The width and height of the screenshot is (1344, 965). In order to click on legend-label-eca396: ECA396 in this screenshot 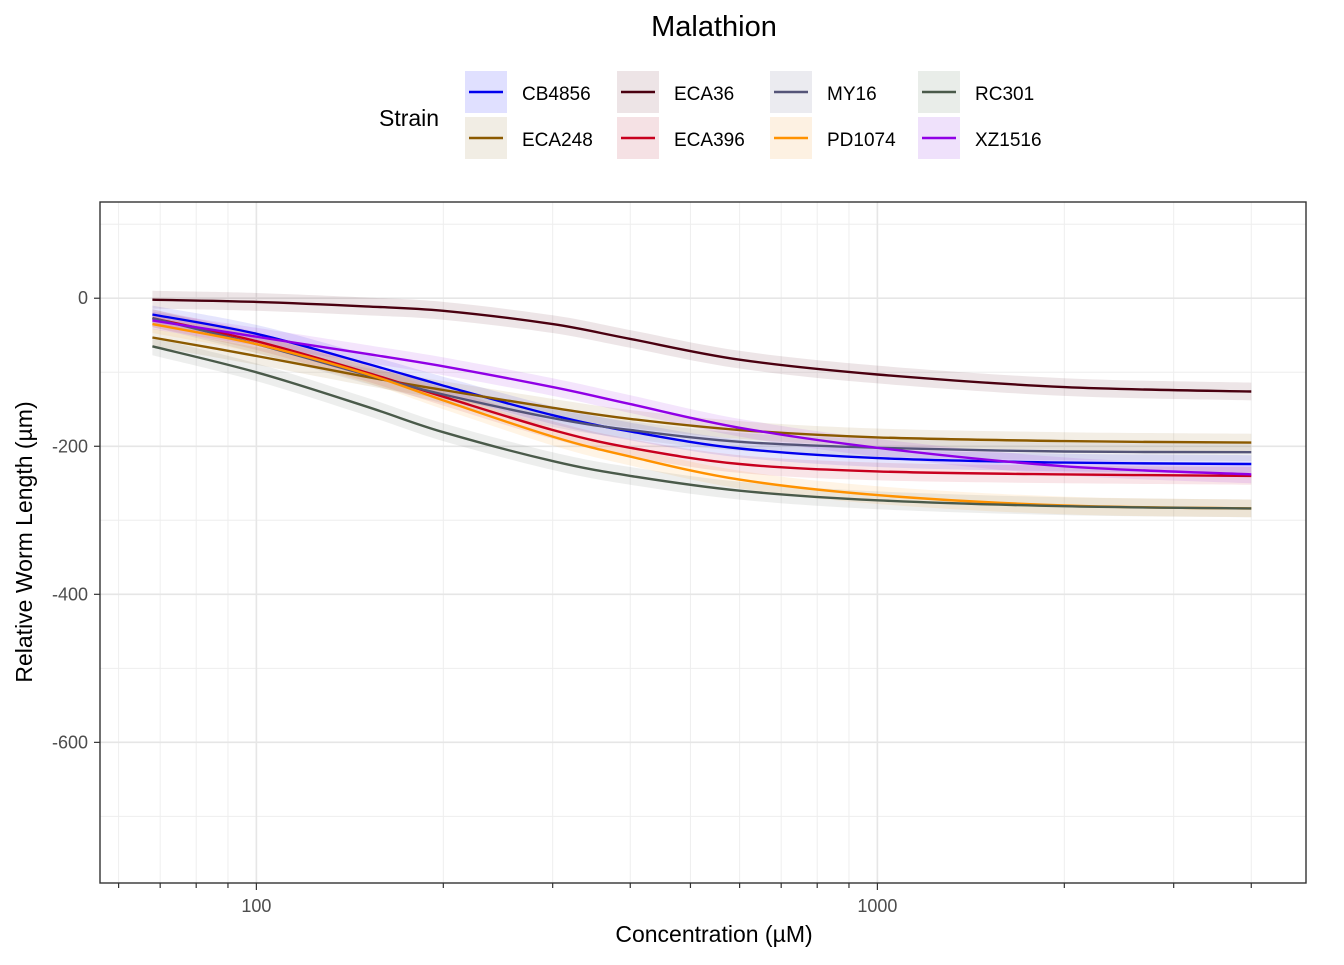, I will do `click(709, 140)`.